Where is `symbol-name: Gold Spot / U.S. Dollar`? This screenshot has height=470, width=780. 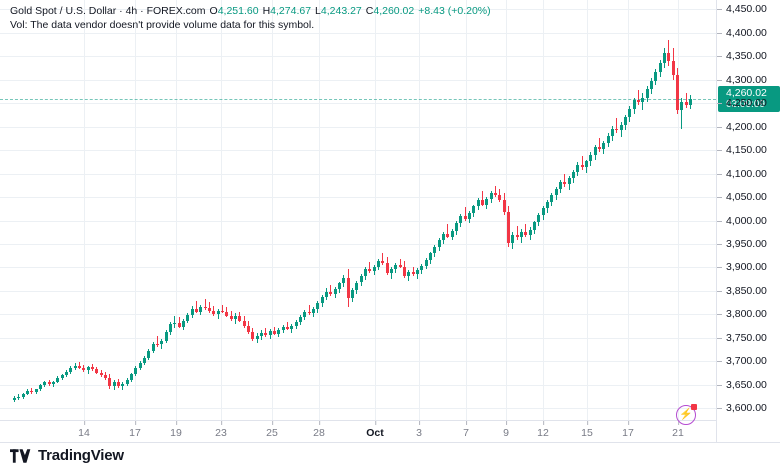
symbol-name: Gold Spot / U.S. Dollar is located at coordinates (63, 11).